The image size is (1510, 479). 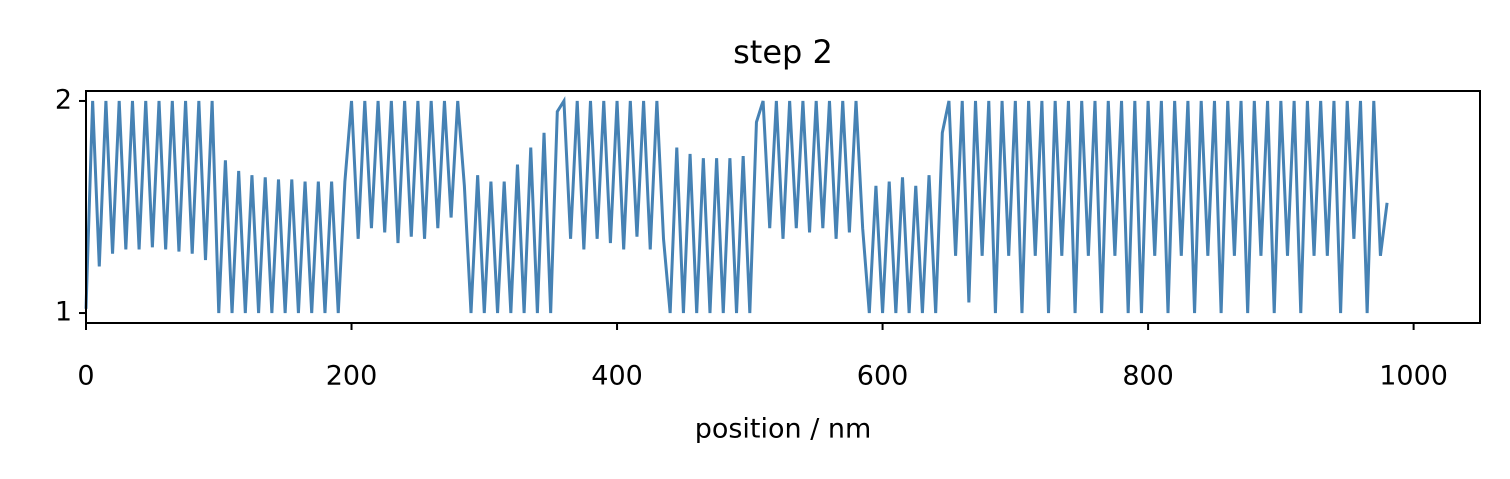 I want to click on x-tick-label: 1000, so click(x=1413, y=376).